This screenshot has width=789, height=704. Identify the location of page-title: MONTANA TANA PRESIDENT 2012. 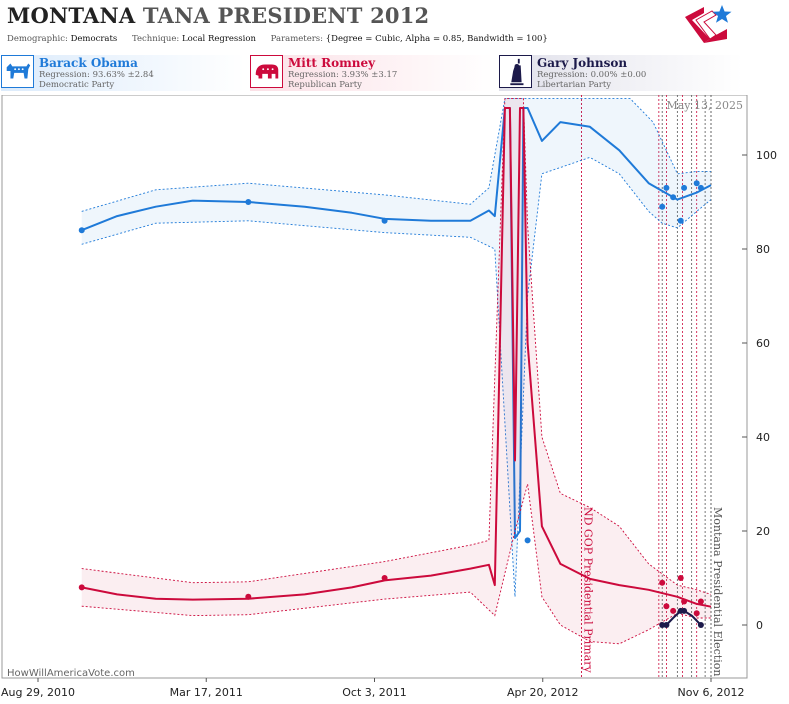
(218, 15).